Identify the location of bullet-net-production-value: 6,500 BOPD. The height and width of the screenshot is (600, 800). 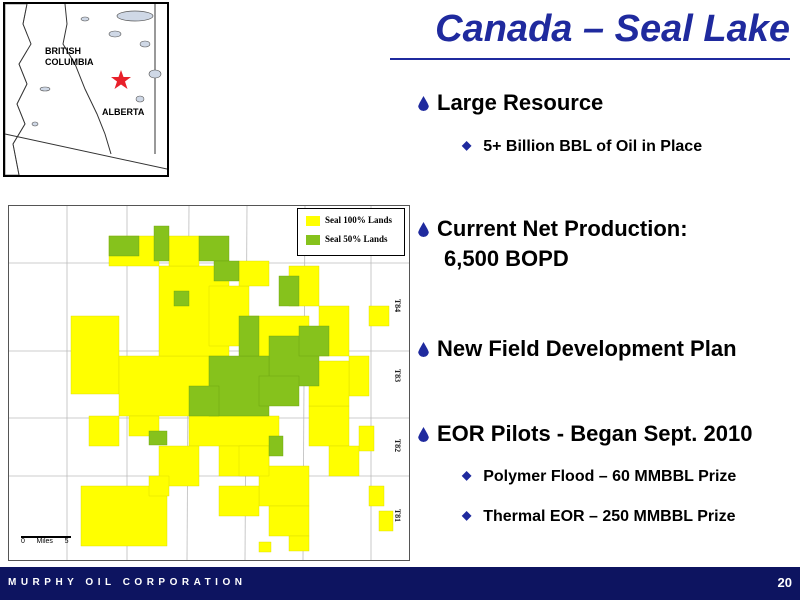
(506, 259).